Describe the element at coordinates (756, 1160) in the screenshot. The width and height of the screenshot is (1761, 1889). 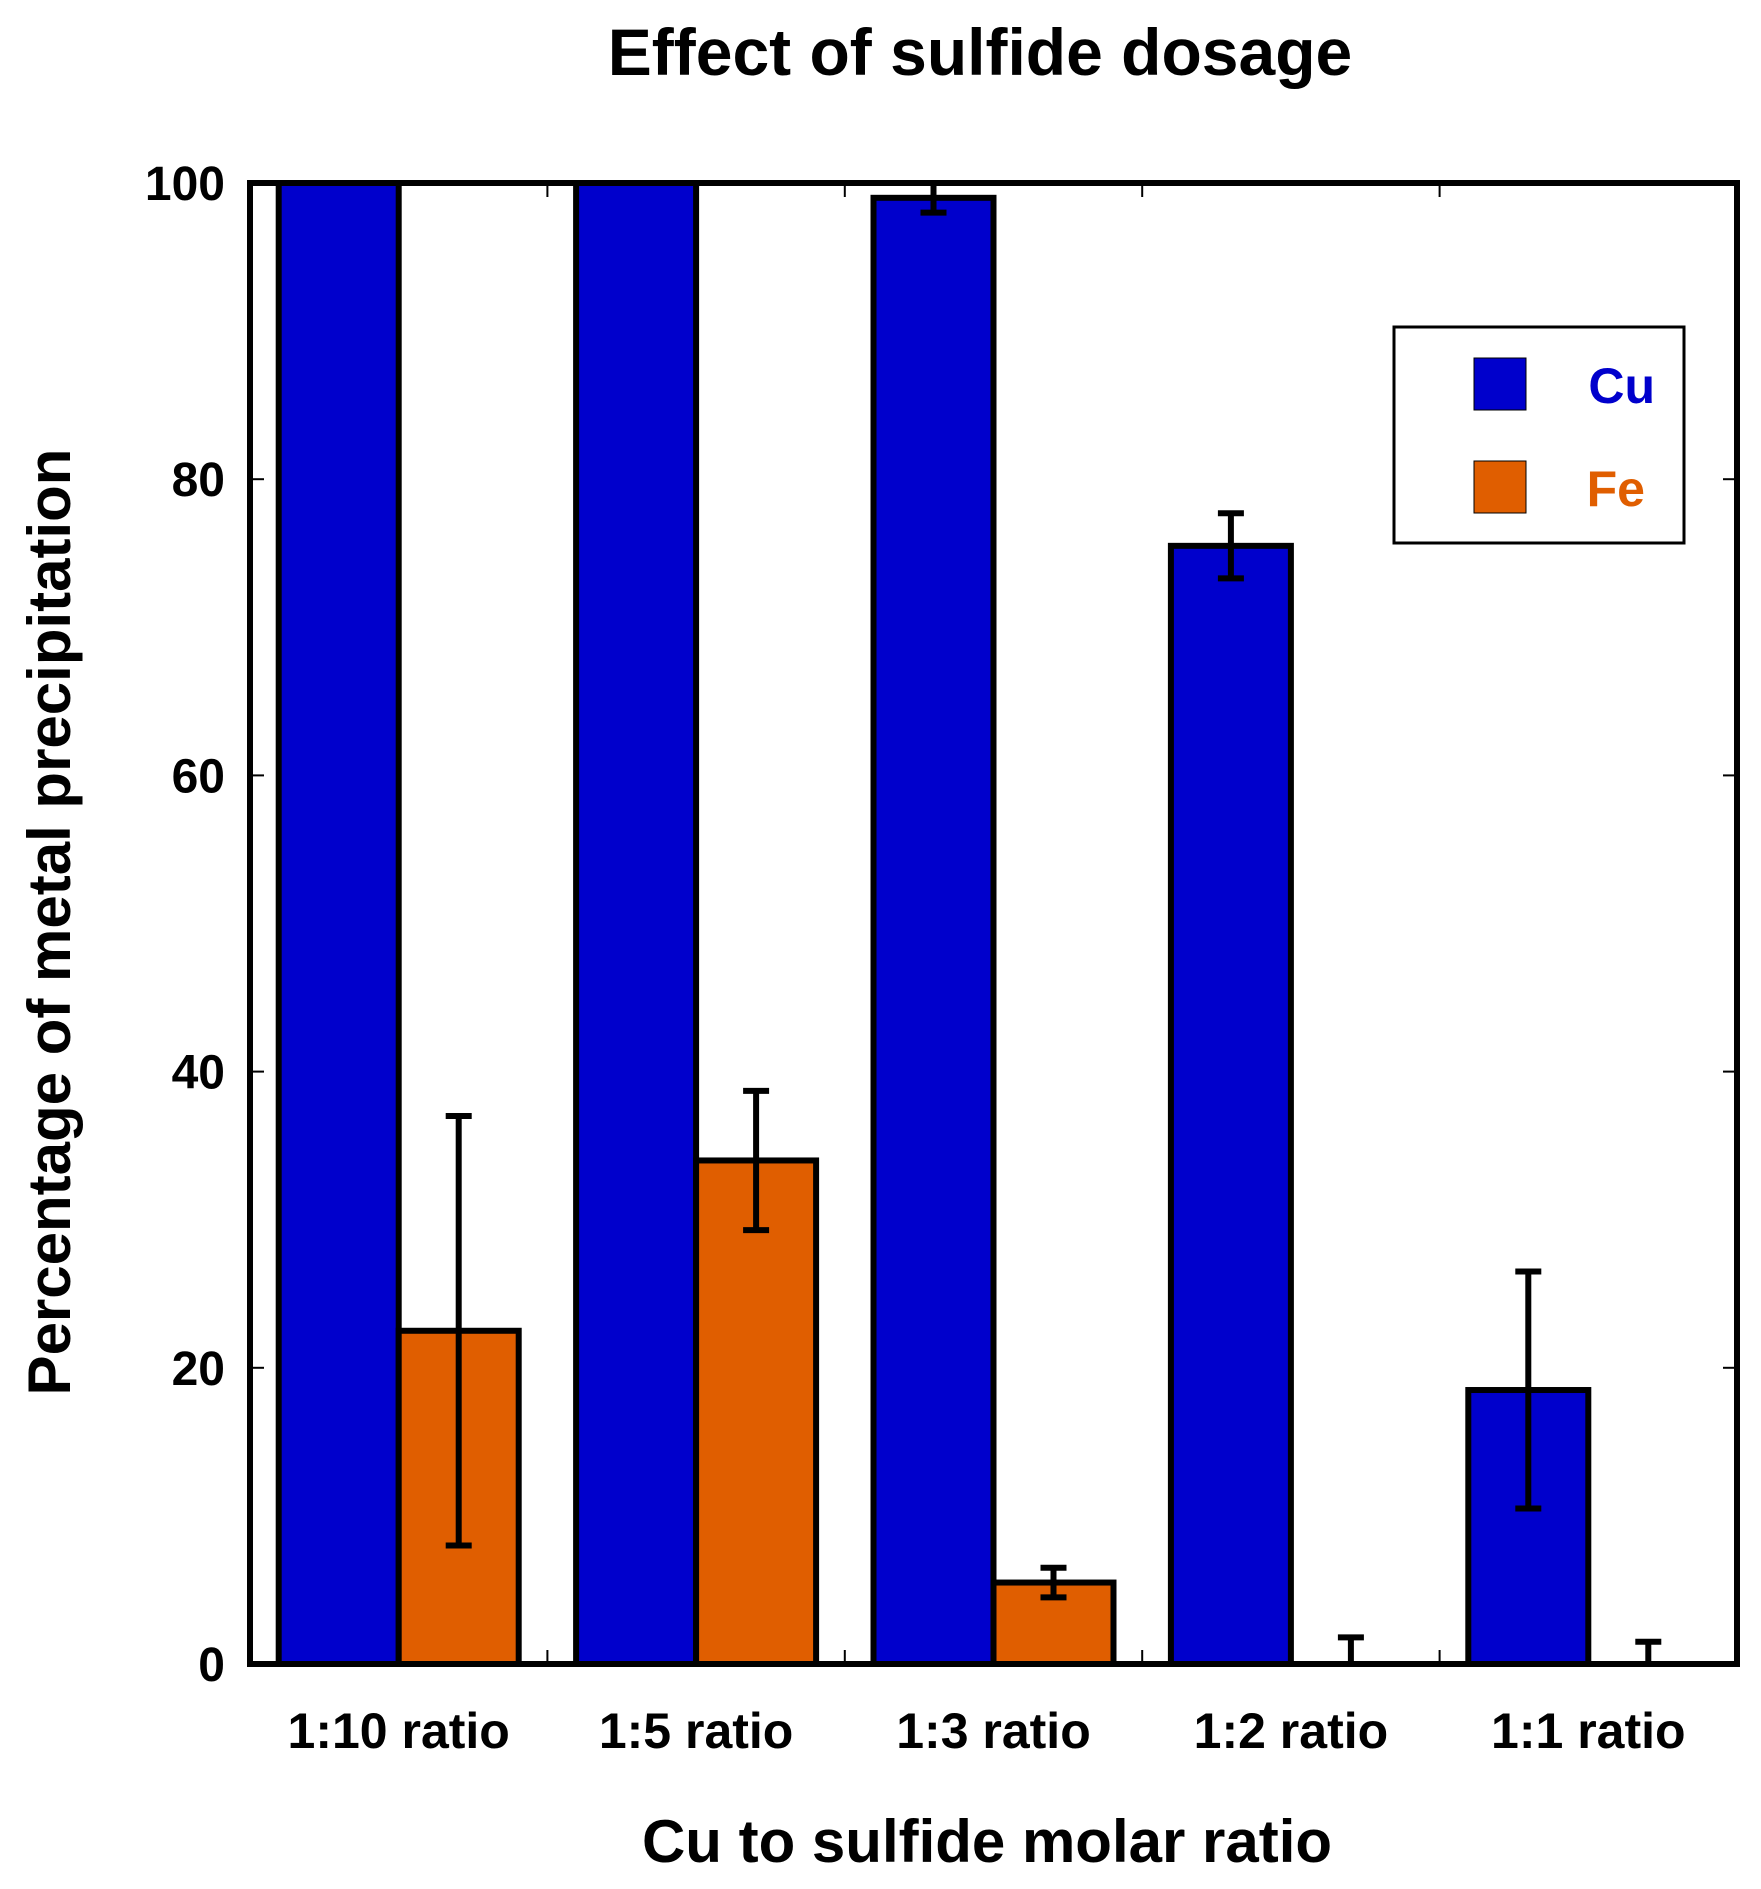
I see `error-bar-fe-1-5-ratio` at that location.